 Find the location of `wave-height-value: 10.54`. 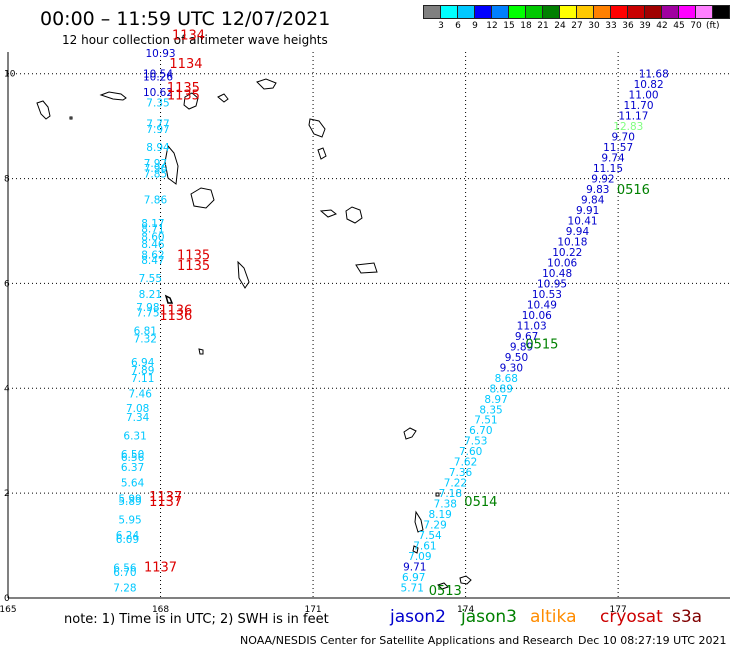

wave-height-value: 10.54 is located at coordinates (158, 75).